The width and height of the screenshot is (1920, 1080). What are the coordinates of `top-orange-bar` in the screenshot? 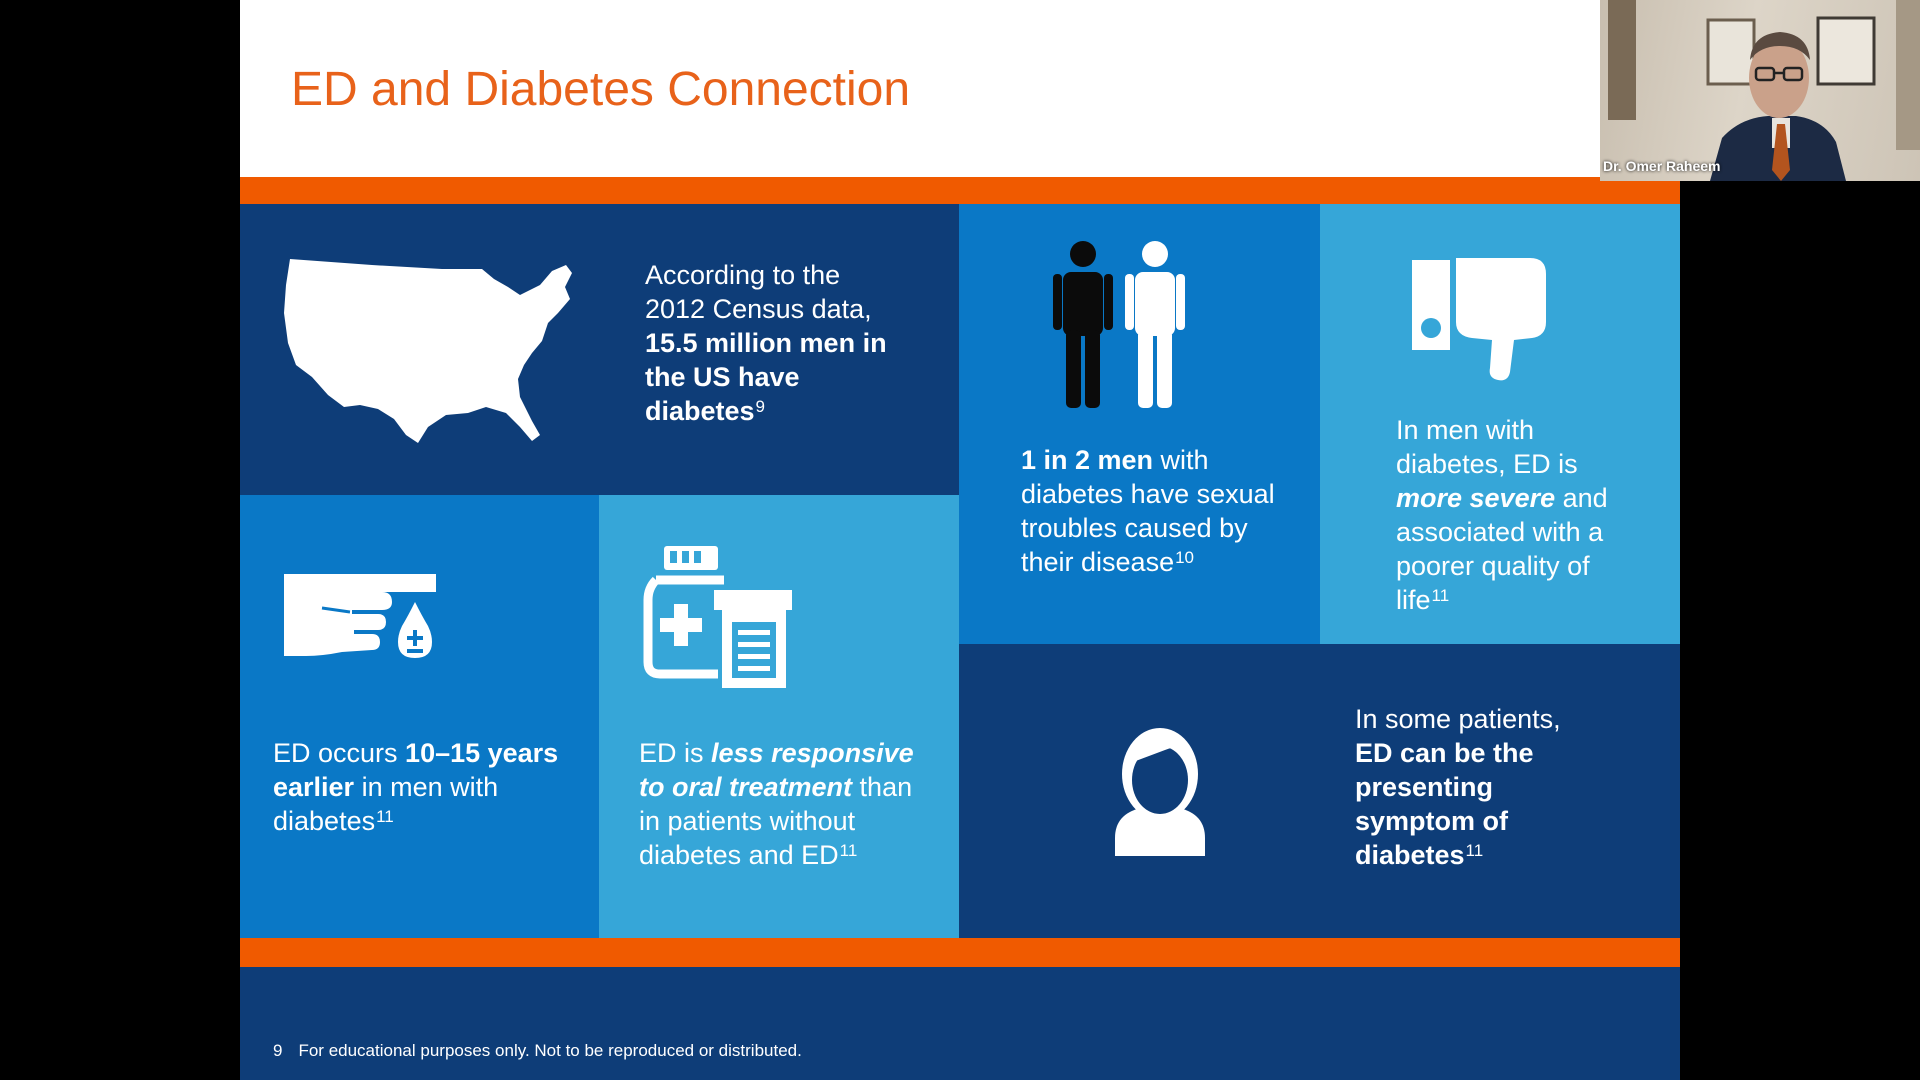 It's located at (960, 190).